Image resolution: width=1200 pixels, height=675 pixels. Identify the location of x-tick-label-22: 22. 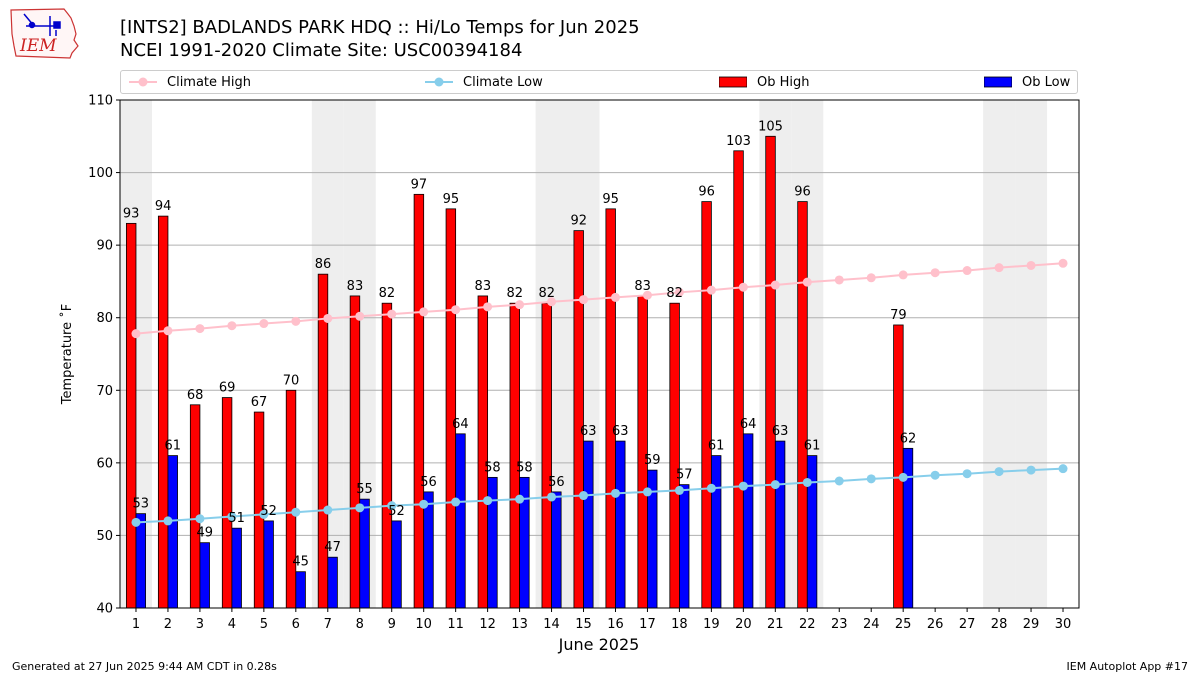
(807, 624).